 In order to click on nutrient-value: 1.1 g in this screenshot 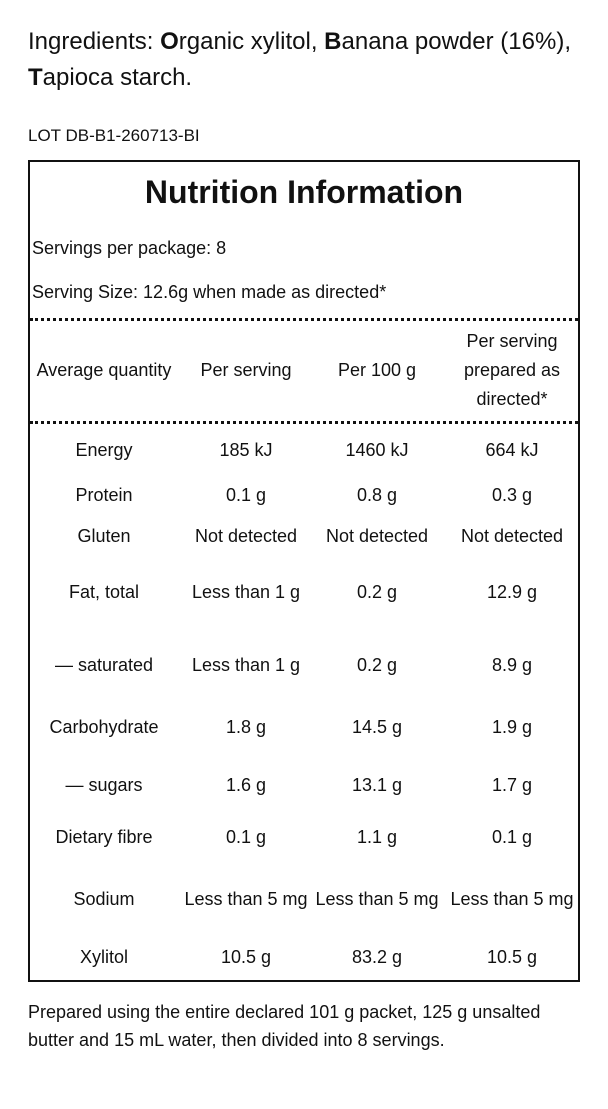, I will do `click(377, 836)`.